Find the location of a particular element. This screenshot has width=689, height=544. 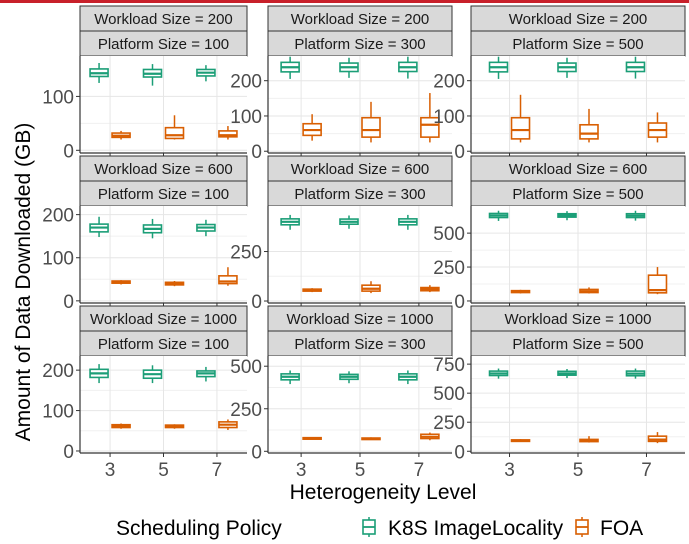

y-axis-title: Amount of Data Downloaded (GB) is located at coordinates (23, 282).